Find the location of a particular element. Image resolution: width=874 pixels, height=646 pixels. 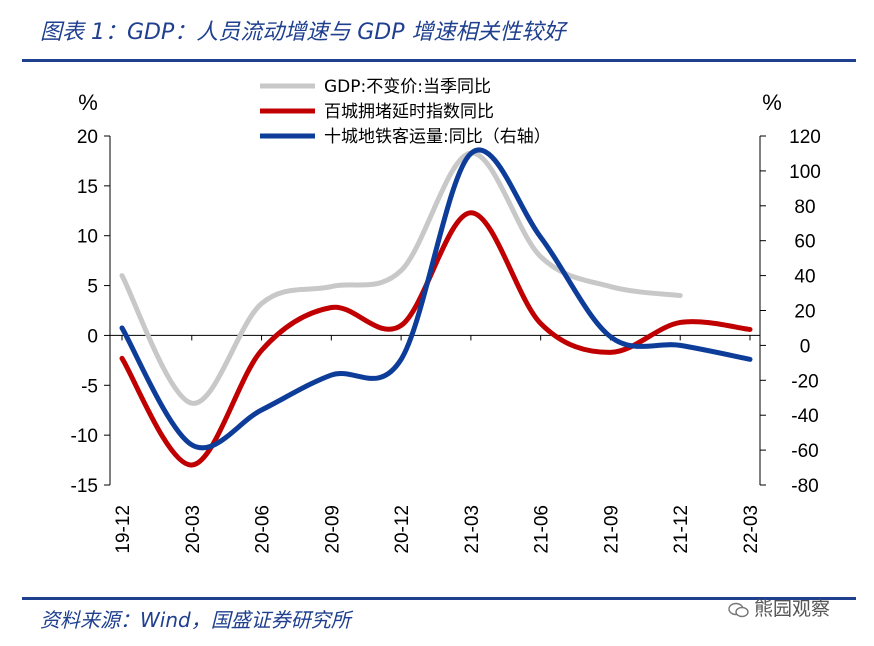

x-tick-label: 21-12 is located at coordinates (681, 529).